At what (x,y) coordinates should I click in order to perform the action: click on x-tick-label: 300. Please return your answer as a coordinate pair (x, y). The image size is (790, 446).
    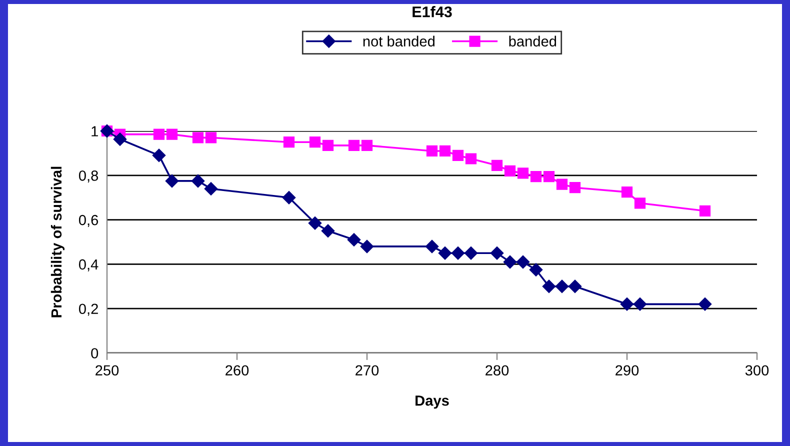
    Looking at the image, I should click on (757, 370).